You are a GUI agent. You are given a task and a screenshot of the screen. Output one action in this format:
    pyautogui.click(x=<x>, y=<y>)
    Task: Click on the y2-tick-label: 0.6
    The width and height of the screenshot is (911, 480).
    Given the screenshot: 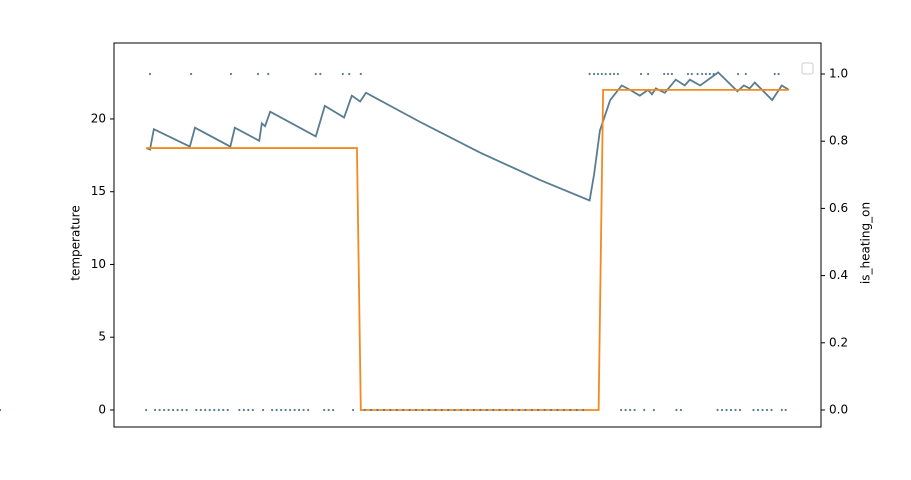 What is the action you would take?
    pyautogui.click(x=838, y=208)
    